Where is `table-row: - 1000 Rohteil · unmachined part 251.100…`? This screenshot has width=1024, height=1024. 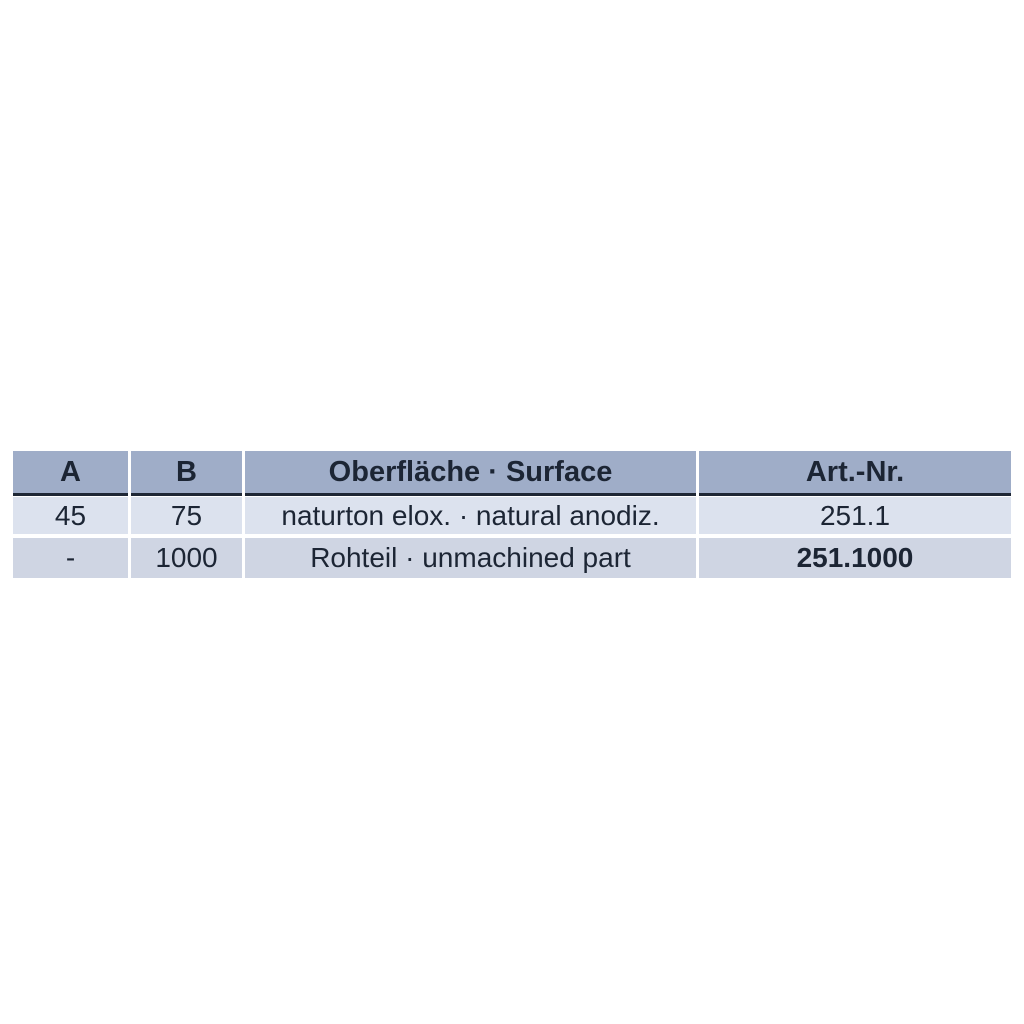
table-row: - 1000 Rohteil · unmachined part 251.100… is located at coordinates (512, 558).